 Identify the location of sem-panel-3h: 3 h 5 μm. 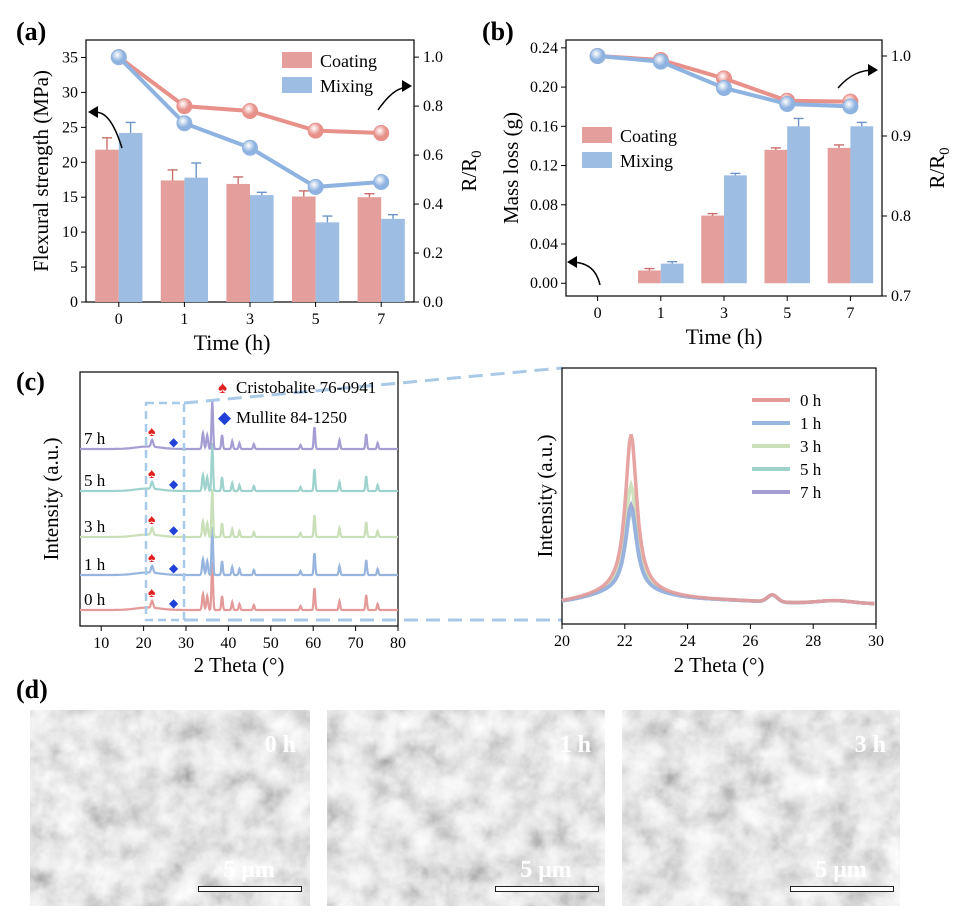
(761, 808).